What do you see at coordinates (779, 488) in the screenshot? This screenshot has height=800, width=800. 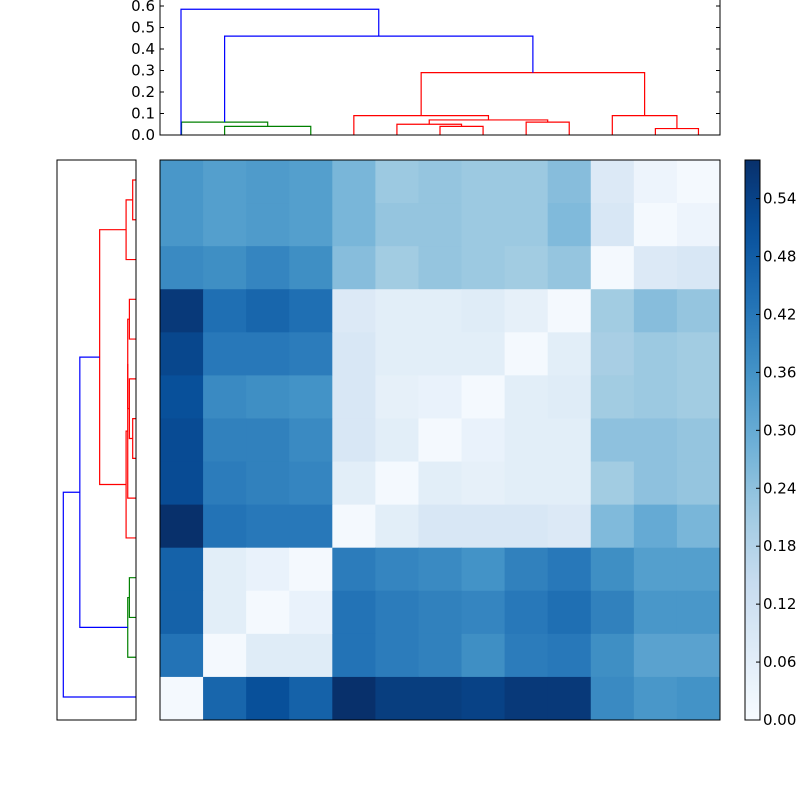 I see `colorbar-tick-label: 0.24` at bounding box center [779, 488].